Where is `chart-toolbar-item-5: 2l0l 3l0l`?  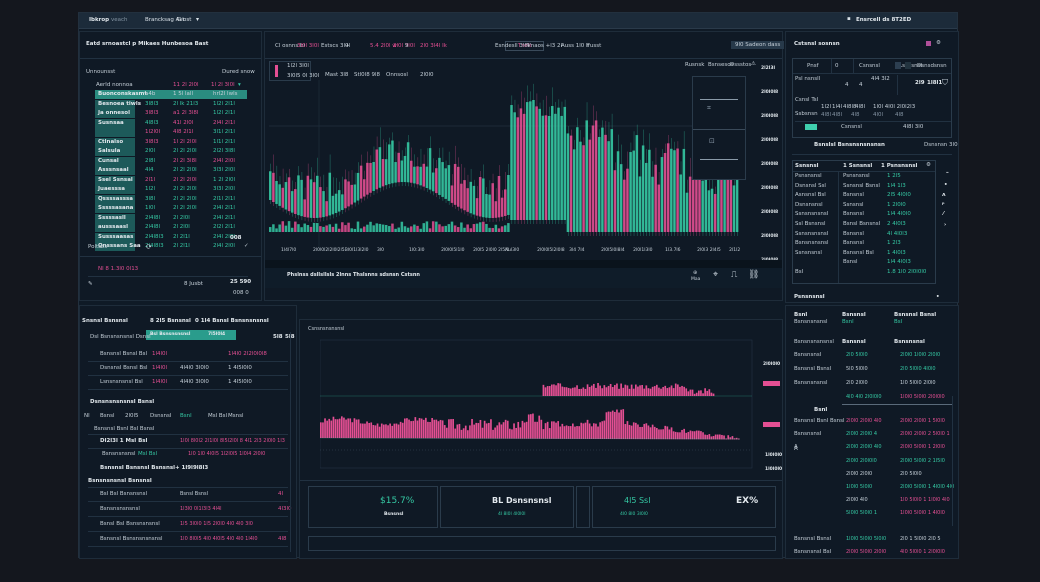 chart-toolbar-item-5: 2l0l 3l0l is located at coordinates (404, 46).